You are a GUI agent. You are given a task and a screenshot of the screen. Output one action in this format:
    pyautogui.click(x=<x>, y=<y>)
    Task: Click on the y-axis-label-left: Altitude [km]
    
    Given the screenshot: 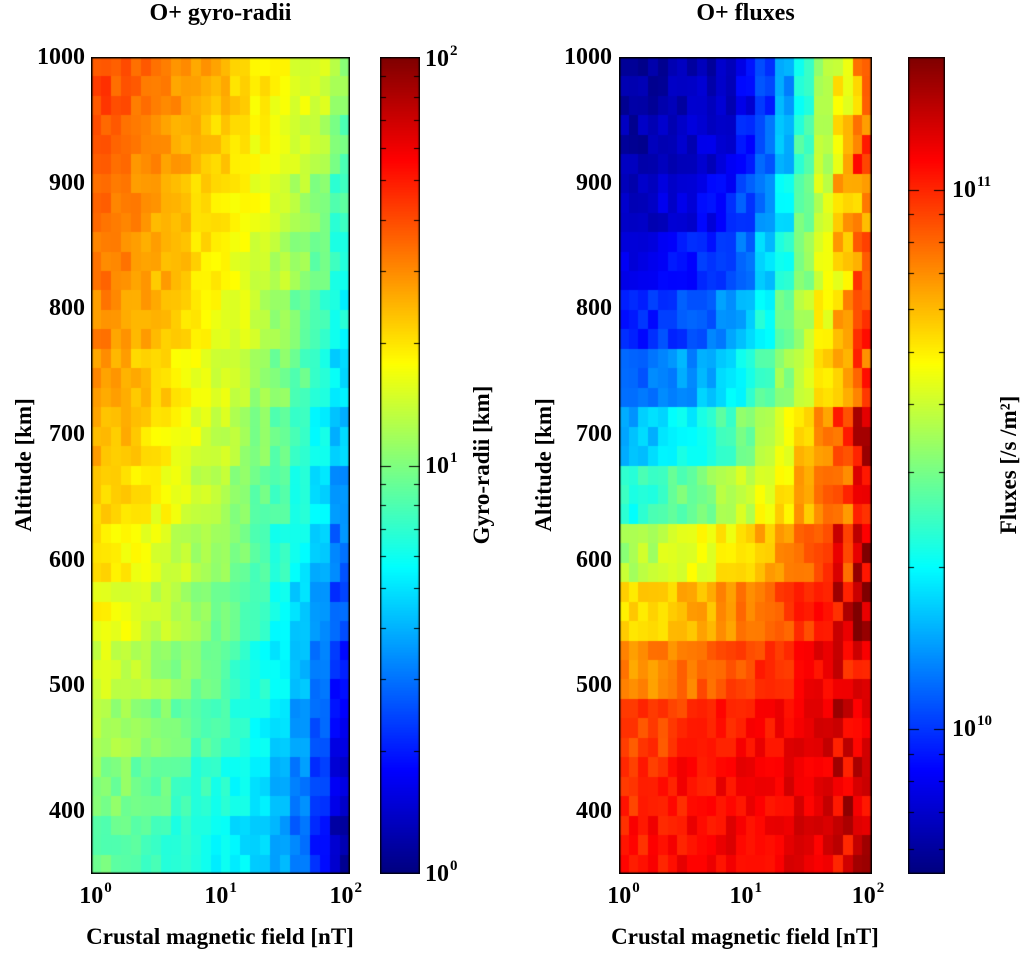 What is the action you would take?
    pyautogui.click(x=23, y=465)
    